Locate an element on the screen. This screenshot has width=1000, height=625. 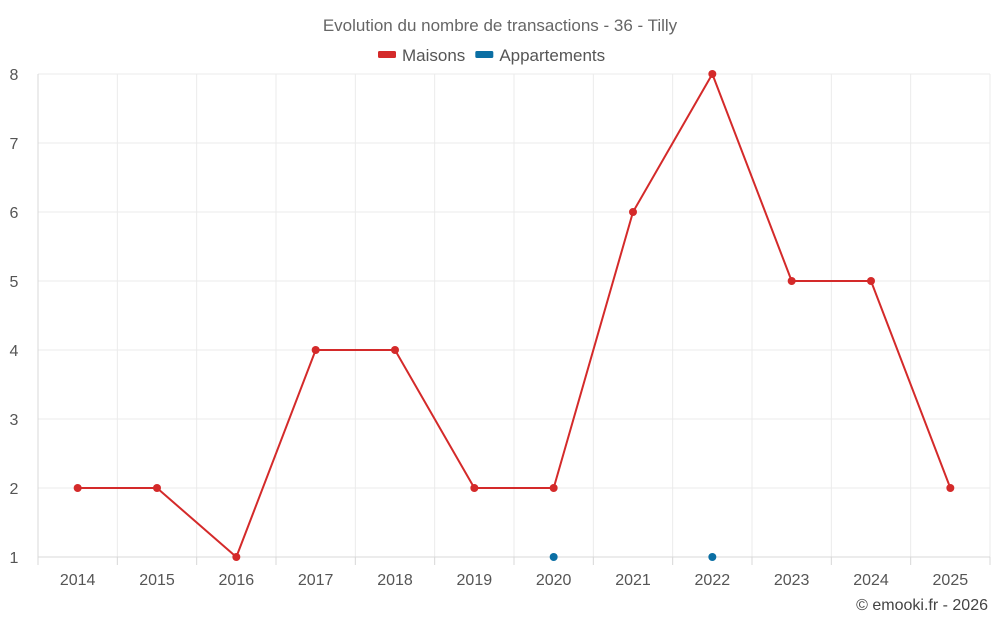
x-tick-label: 2023 is located at coordinates (792, 580).